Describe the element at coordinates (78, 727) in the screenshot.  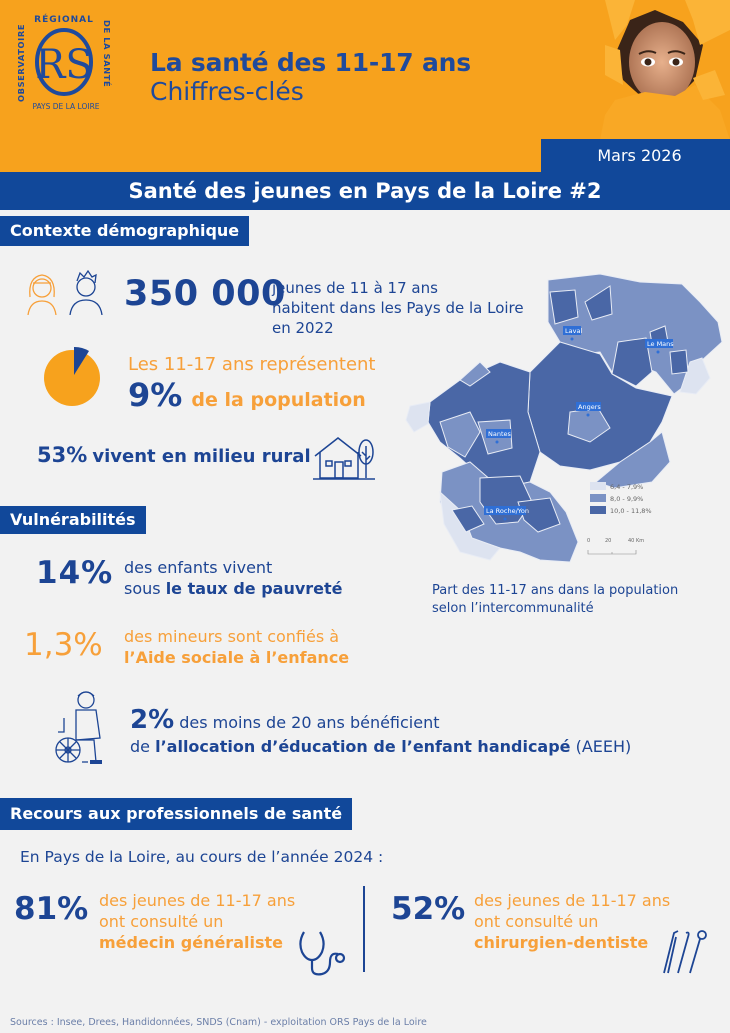
I see `wheelchair-user-icon` at that location.